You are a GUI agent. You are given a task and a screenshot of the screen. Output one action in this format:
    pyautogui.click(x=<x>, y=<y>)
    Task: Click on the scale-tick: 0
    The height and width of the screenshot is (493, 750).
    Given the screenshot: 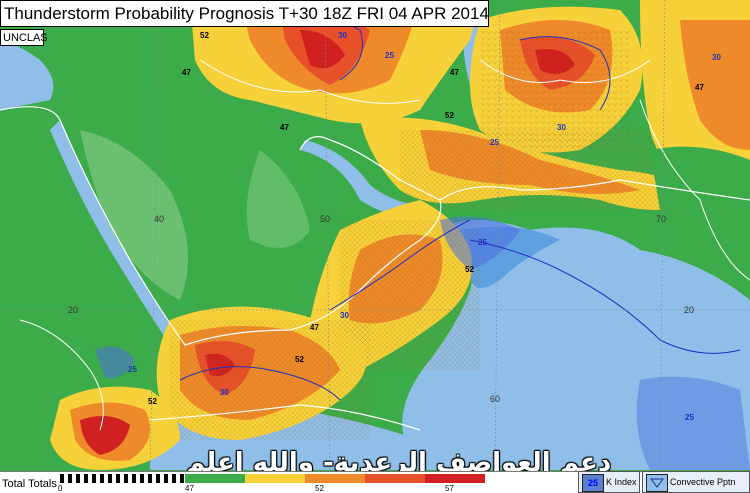 What is the action you would take?
    pyautogui.click(x=60, y=488)
    